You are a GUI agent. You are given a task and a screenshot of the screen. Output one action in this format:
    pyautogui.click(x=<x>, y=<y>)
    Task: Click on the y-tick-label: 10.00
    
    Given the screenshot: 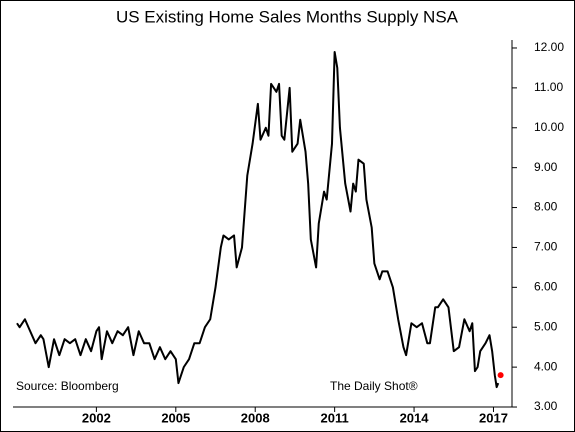 What is the action you would take?
    pyautogui.click(x=549, y=127)
    